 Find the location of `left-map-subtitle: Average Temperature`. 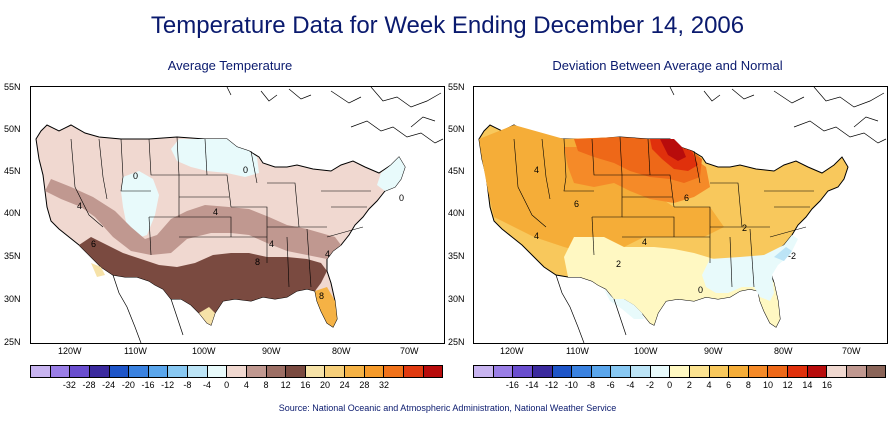

left-map-subtitle: Average Temperature is located at coordinates (230, 65).